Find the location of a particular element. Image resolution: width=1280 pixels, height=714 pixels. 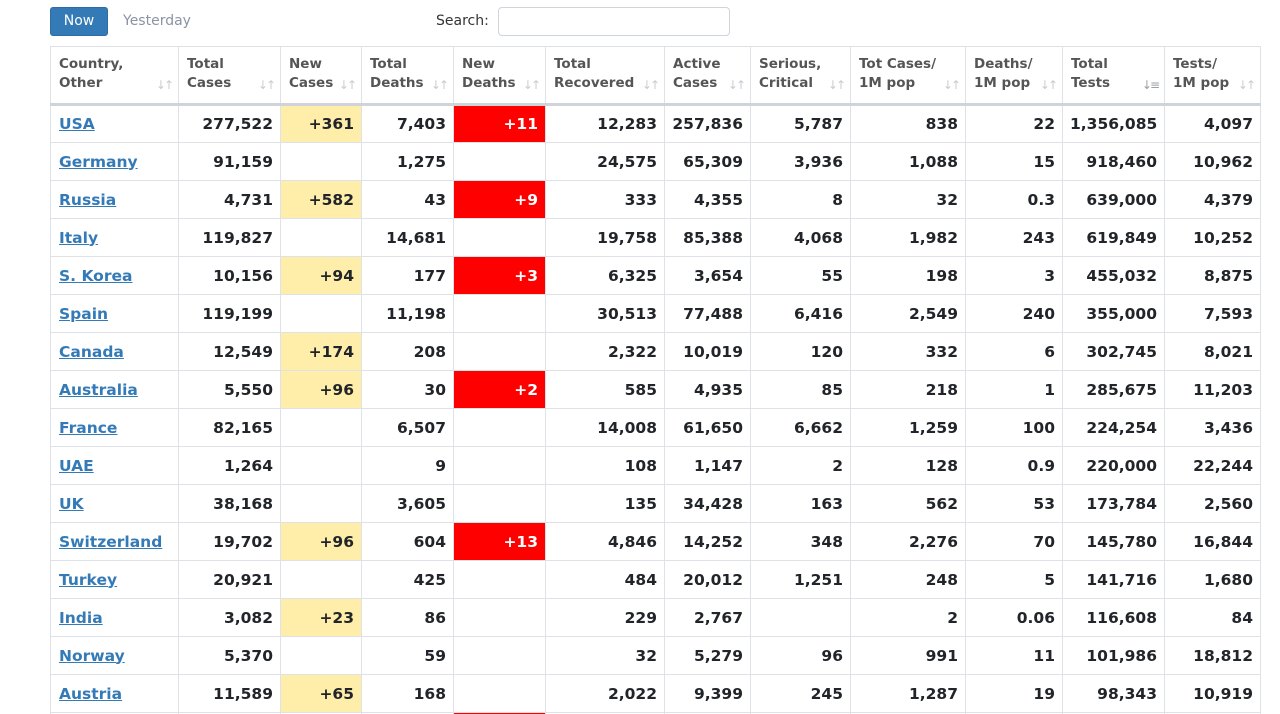

cell-cases-per-1m: 248 is located at coordinates (908, 579).